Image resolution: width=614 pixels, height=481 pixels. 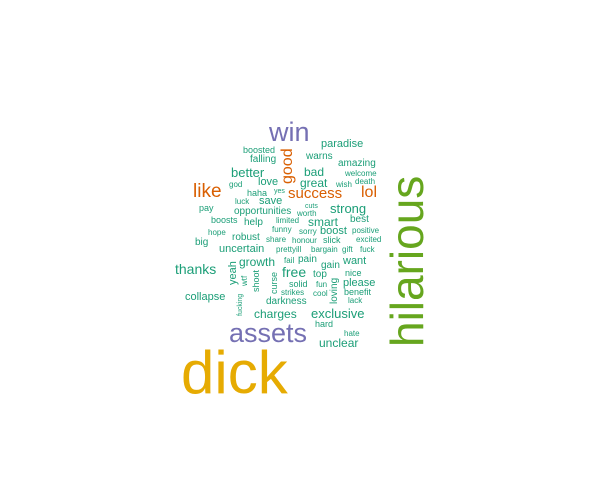 What do you see at coordinates (233, 273) in the screenshot?
I see `word-yeah: yeah` at bounding box center [233, 273].